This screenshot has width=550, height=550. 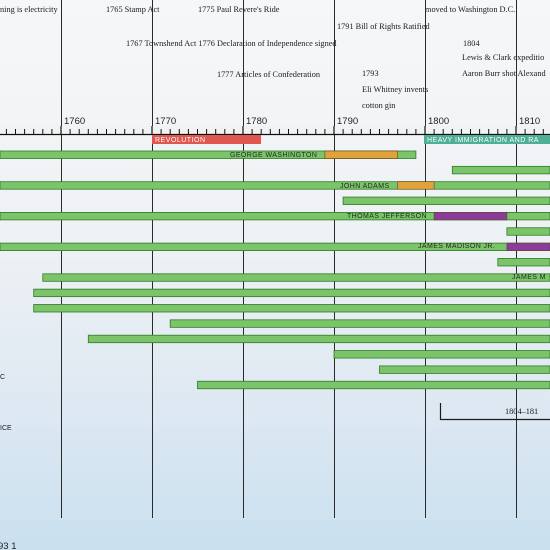 I want to click on side-label-c: C, so click(x=2, y=377).